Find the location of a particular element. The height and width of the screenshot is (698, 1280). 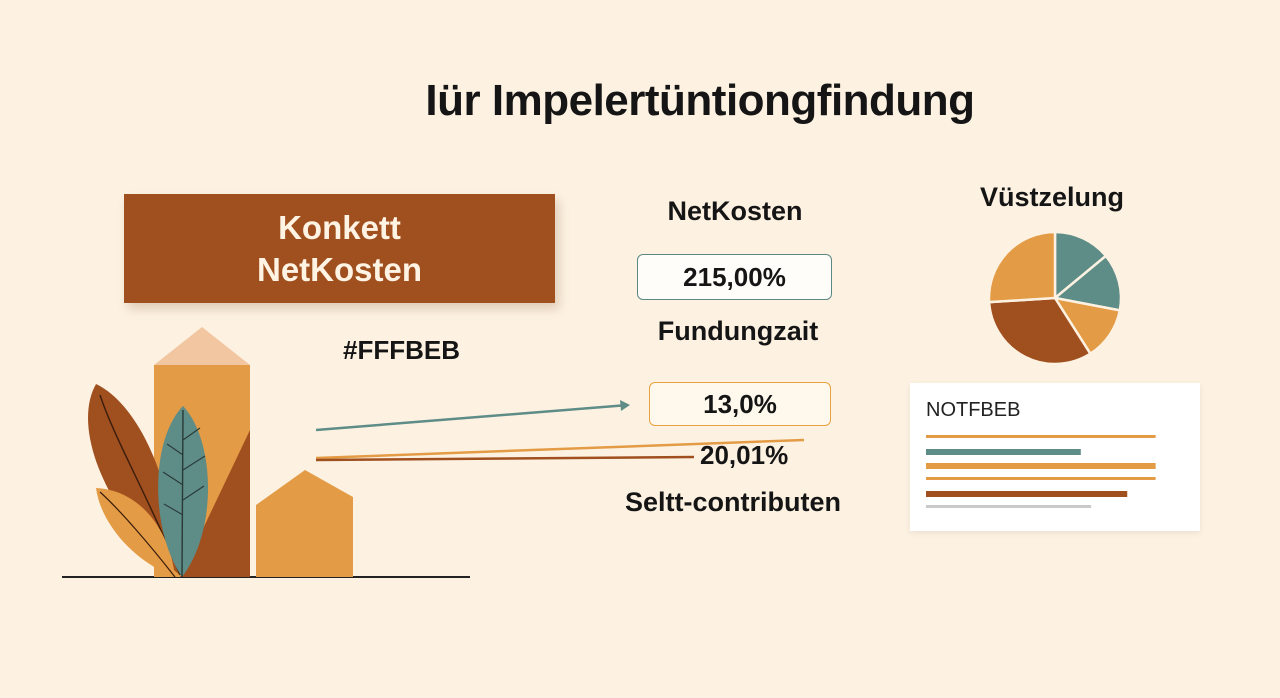

page-title: Iür Impelertüntiongfindung is located at coordinates (700, 100).